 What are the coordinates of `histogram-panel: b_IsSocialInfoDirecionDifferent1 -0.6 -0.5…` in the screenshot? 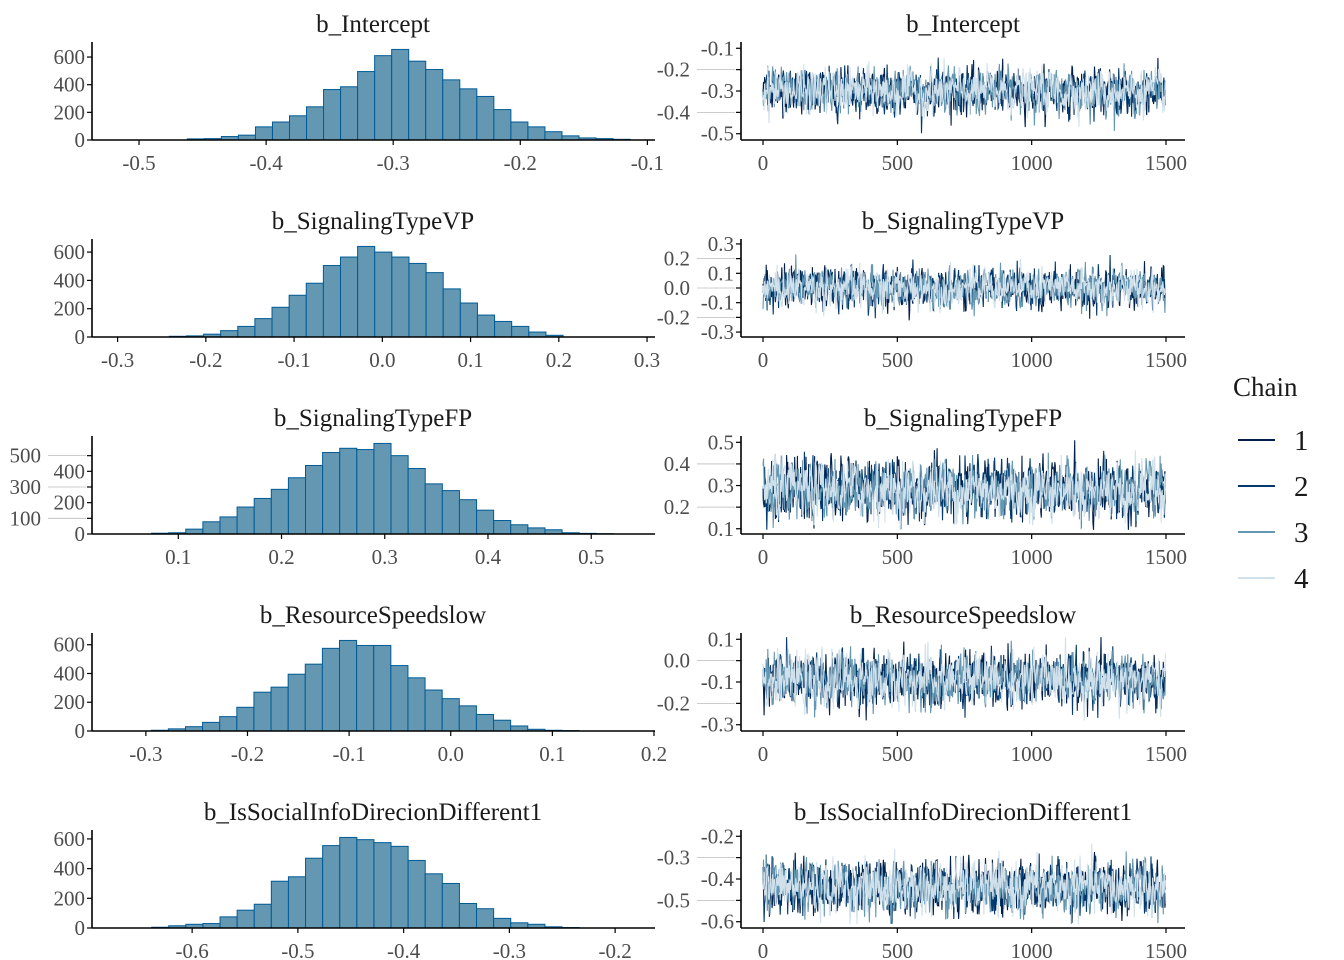 It's located at (354, 879).